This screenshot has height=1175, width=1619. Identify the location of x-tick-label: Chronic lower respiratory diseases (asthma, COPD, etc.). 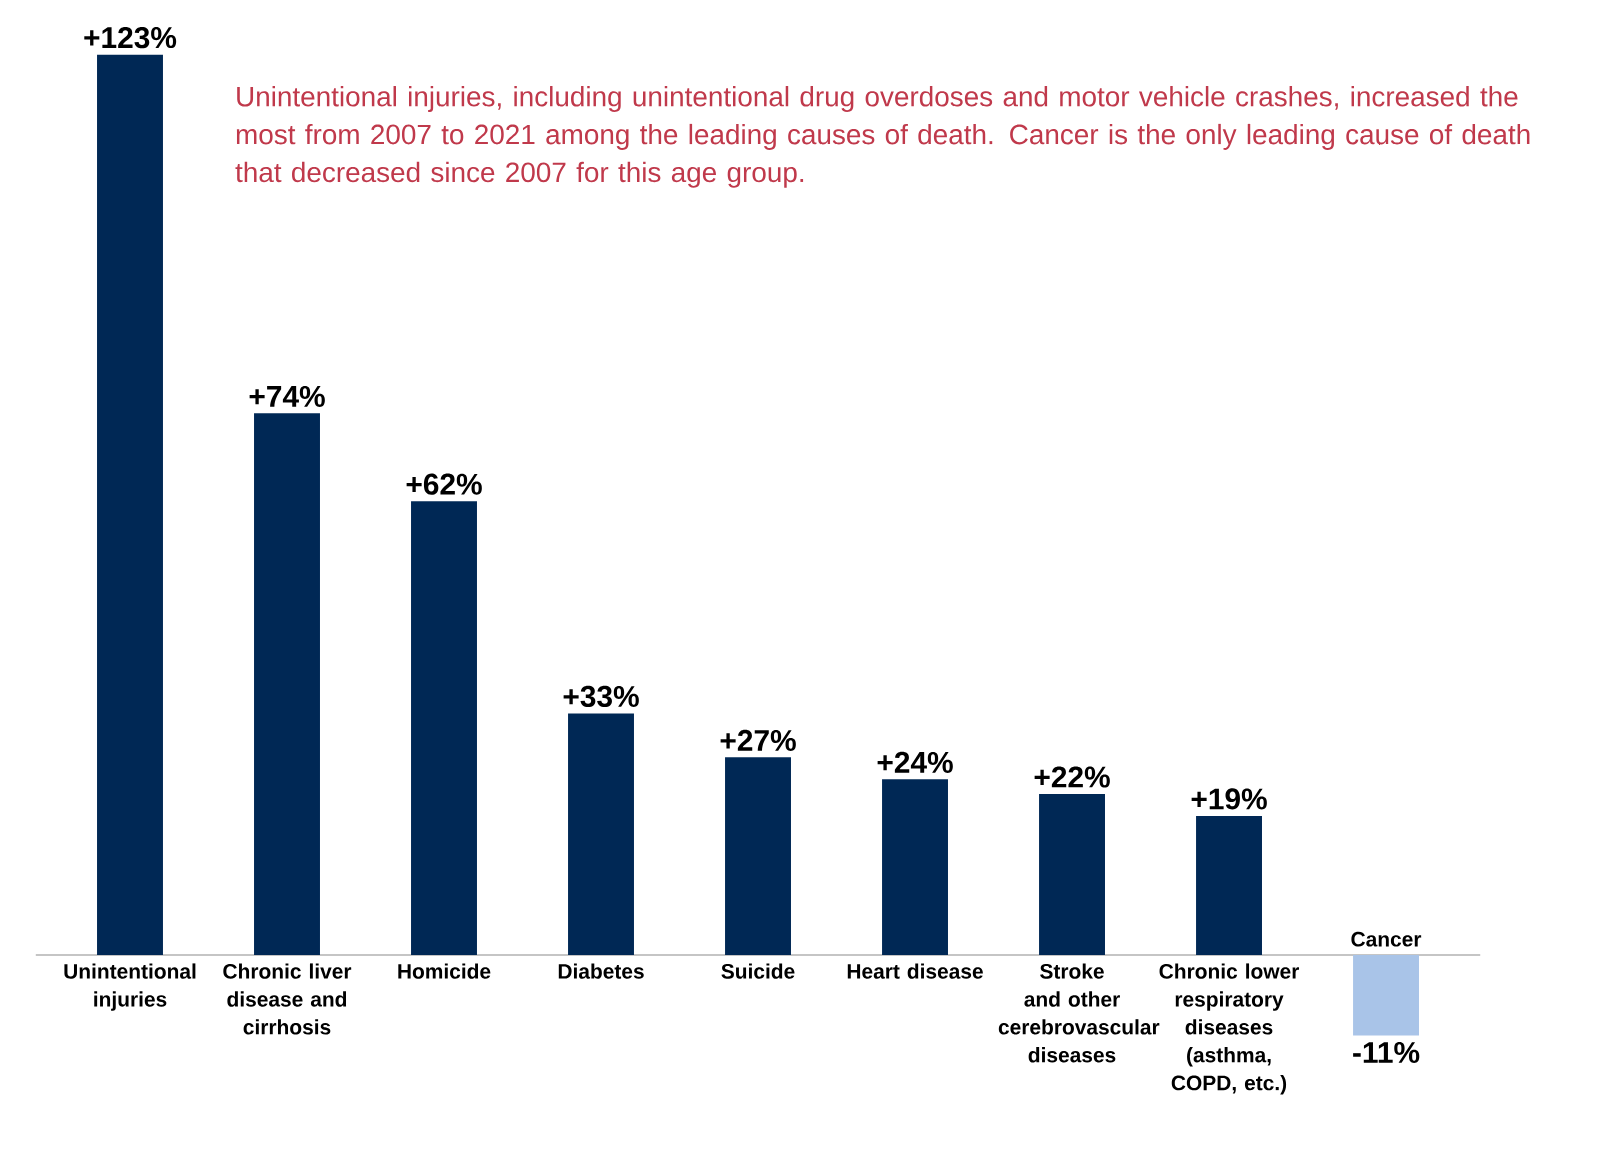
(1229, 1029).